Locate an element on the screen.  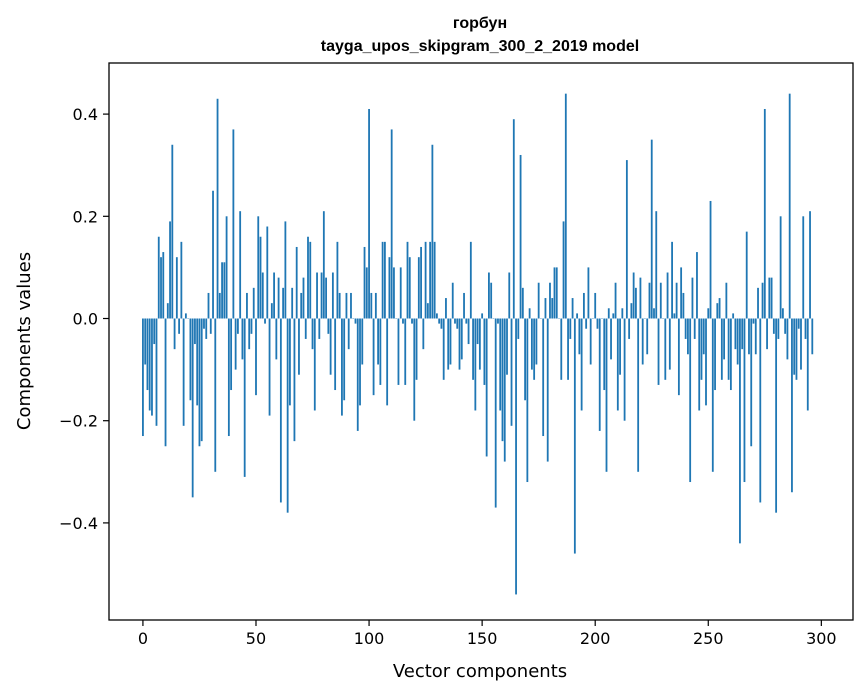
y-tick-label: 0.4 is located at coordinates (85, 114).